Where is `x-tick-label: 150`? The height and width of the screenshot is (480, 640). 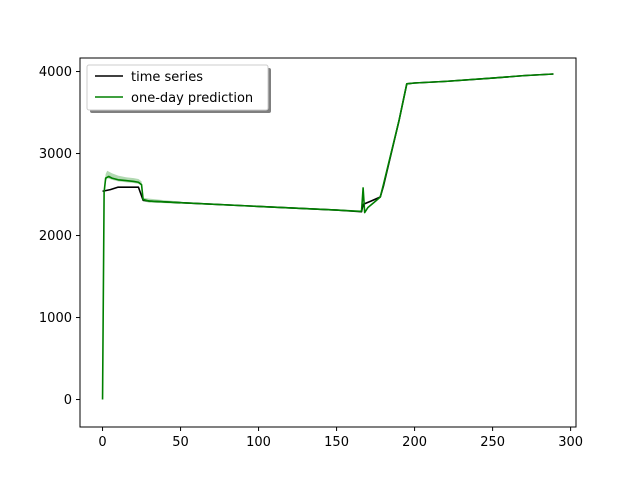
x-tick-label: 150 is located at coordinates (336, 442).